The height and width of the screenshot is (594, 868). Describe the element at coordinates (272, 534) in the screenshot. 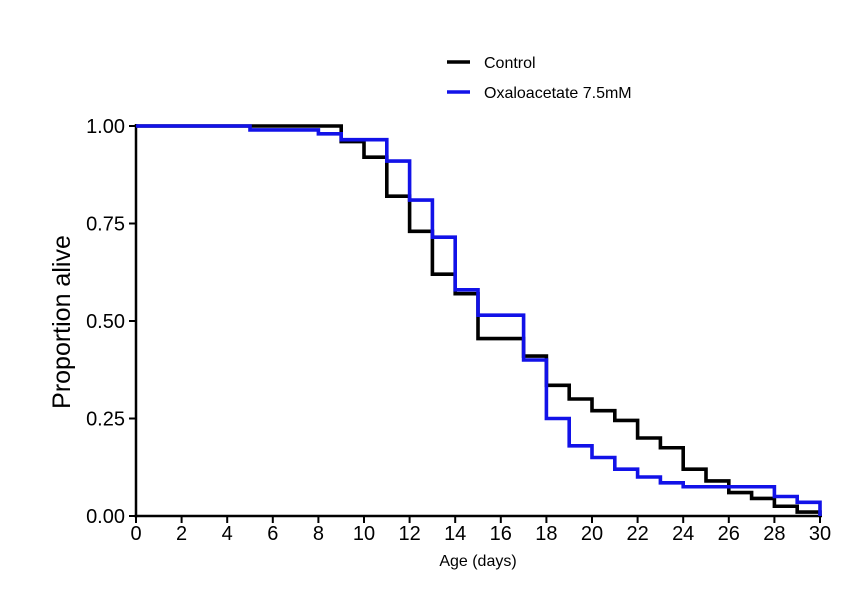

I see `x-tick-label: 6` at that location.